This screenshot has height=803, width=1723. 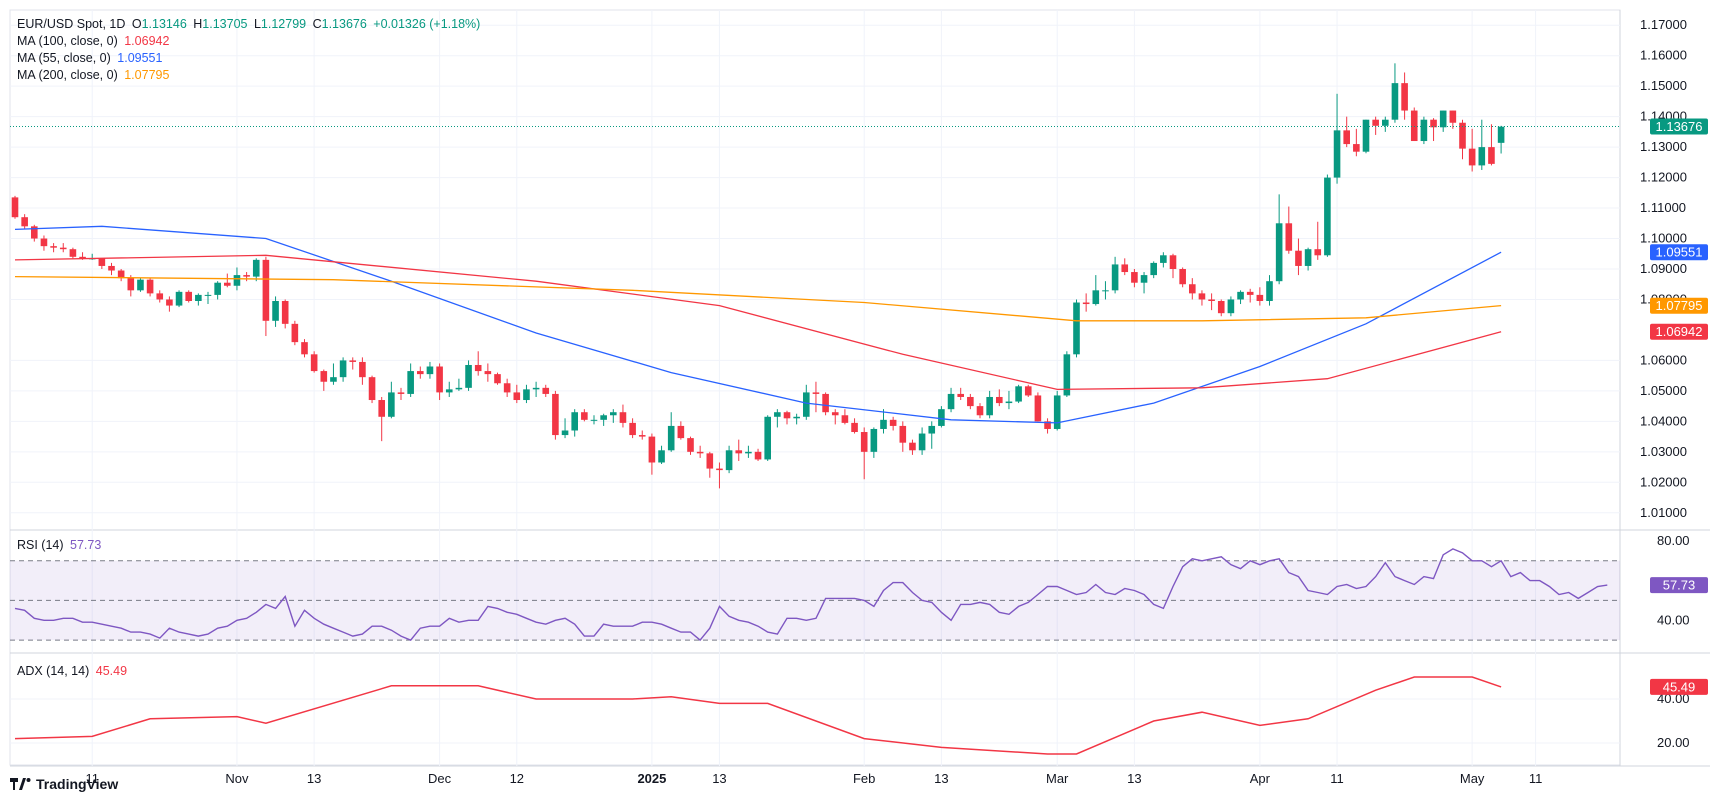 I want to click on ma200-label: MA (200, close, 0), so click(x=67, y=75).